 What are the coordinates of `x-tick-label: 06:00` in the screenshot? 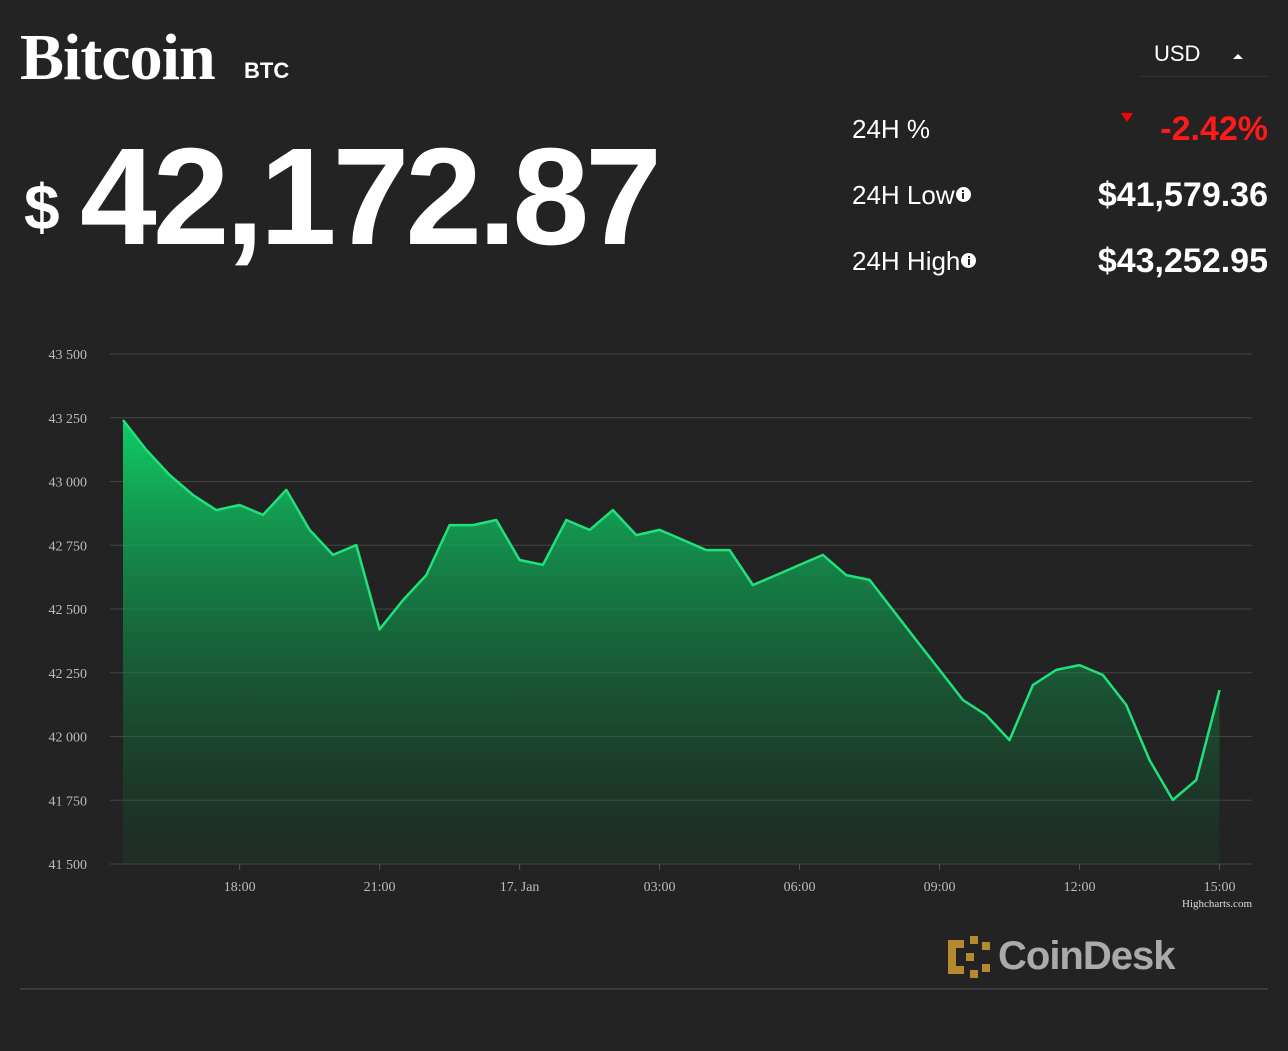 It's located at (800, 887).